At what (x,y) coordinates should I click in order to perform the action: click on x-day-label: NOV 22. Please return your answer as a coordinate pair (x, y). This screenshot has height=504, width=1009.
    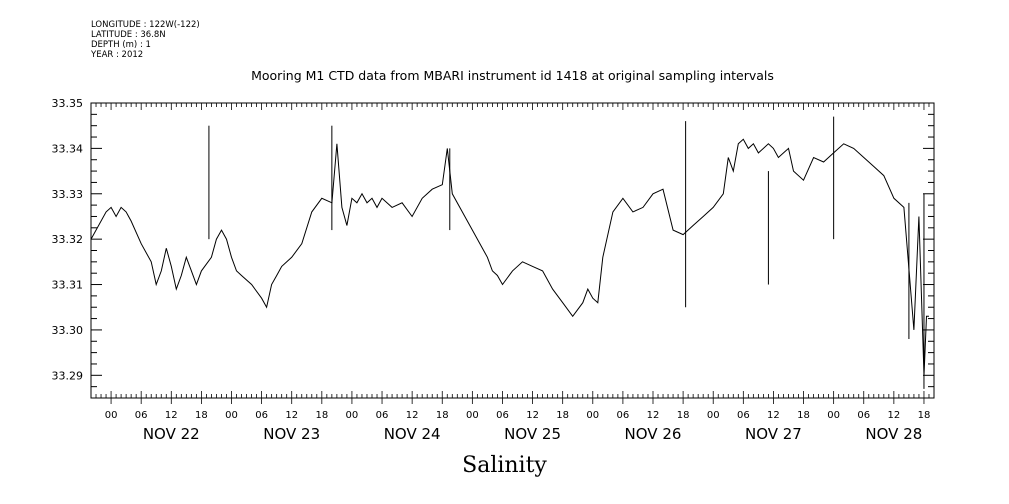
    Looking at the image, I should click on (171, 434).